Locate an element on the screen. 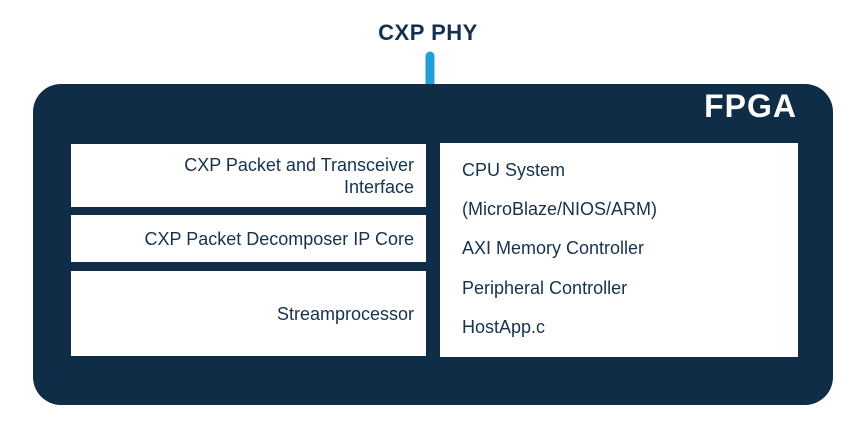  cxp-phy-label: CXP PHY is located at coordinates (428, 32).